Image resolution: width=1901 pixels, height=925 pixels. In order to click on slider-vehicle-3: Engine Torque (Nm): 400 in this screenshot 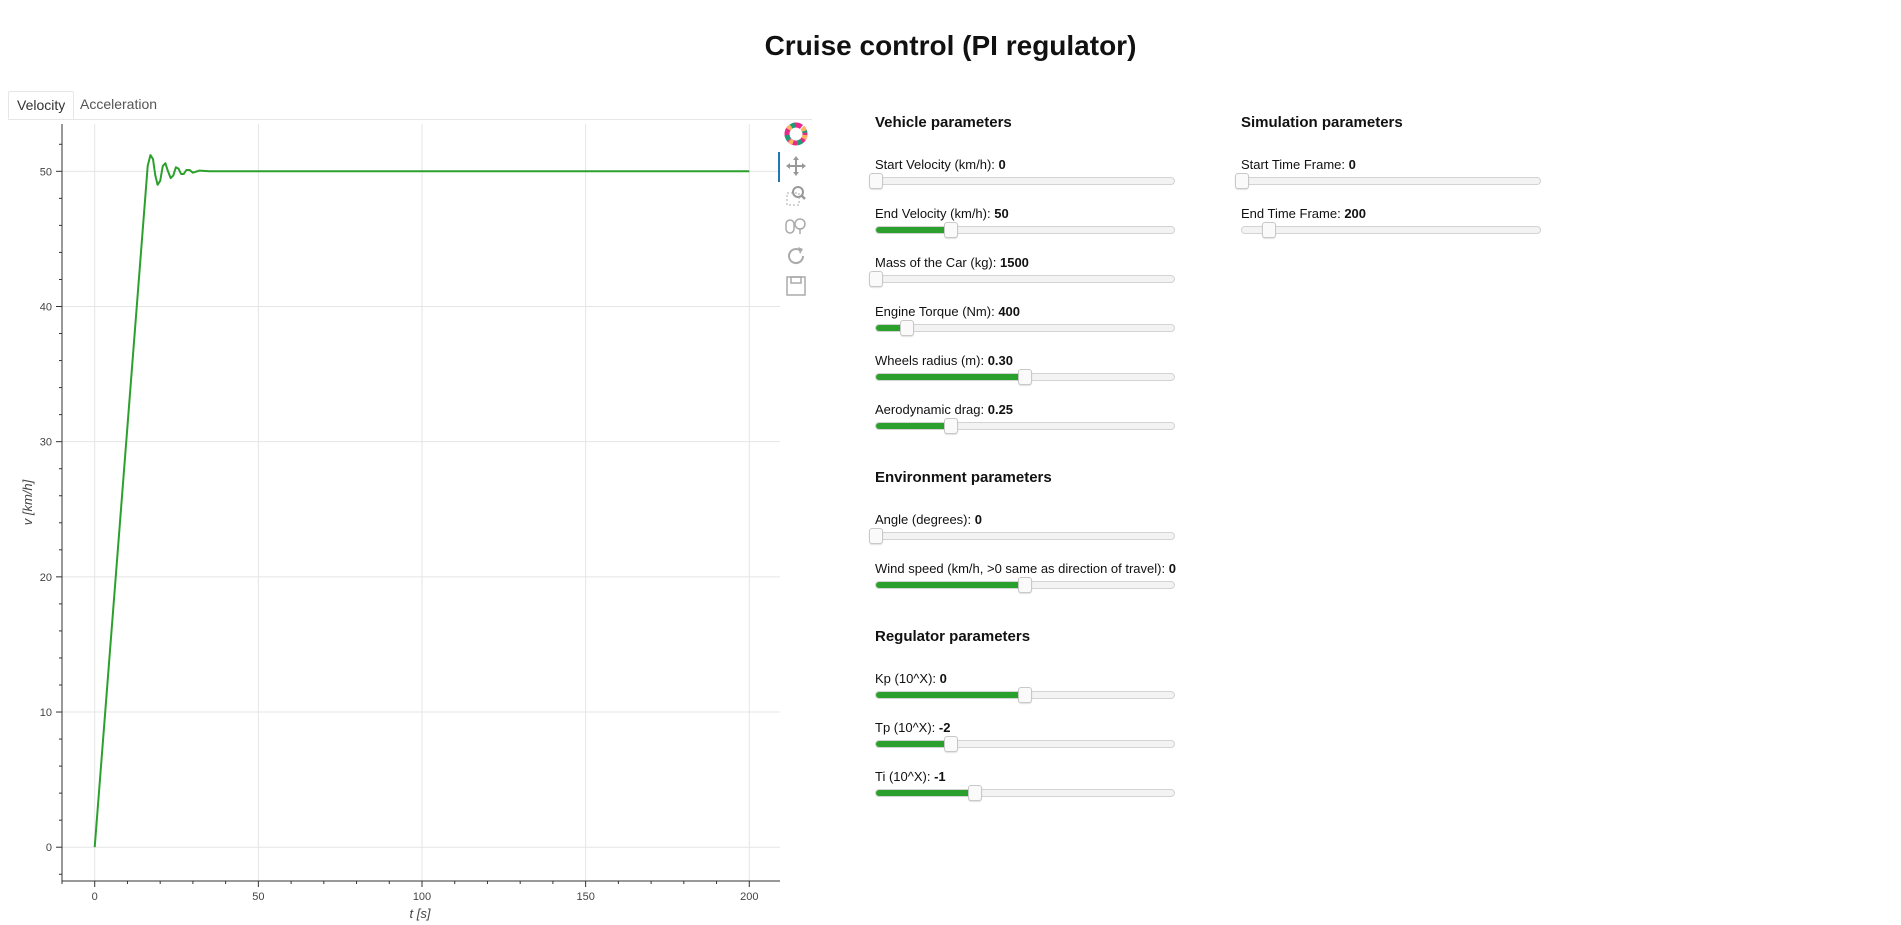, I will do `click(1026, 328)`.